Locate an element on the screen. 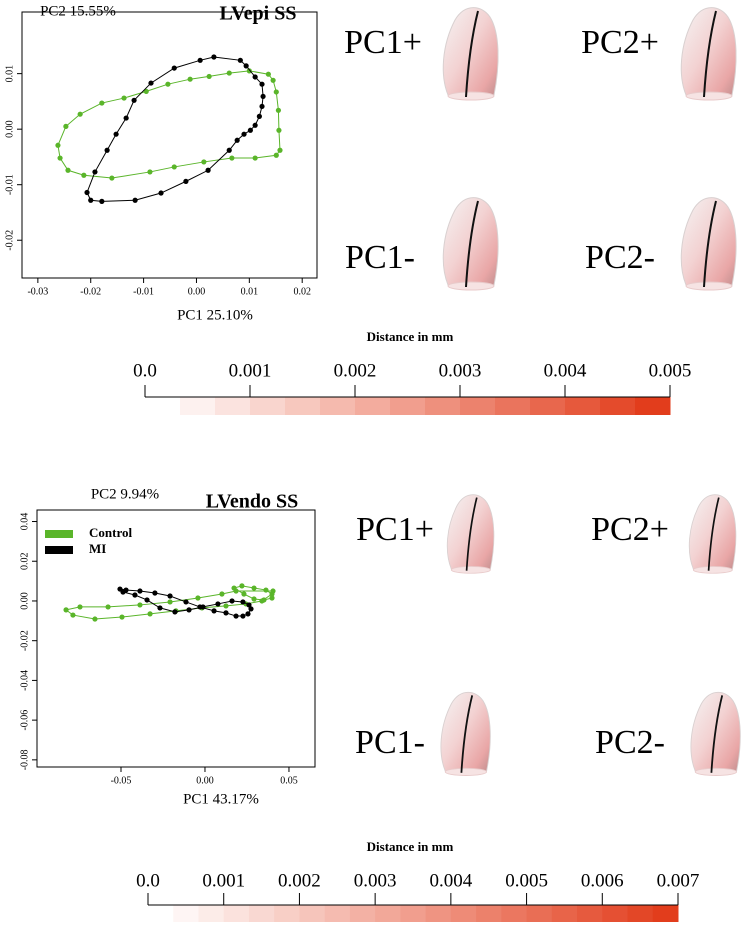 Image resolution: width=750 pixels, height=930 pixels. y-tick-label: 0.01 is located at coordinates (9, 74).